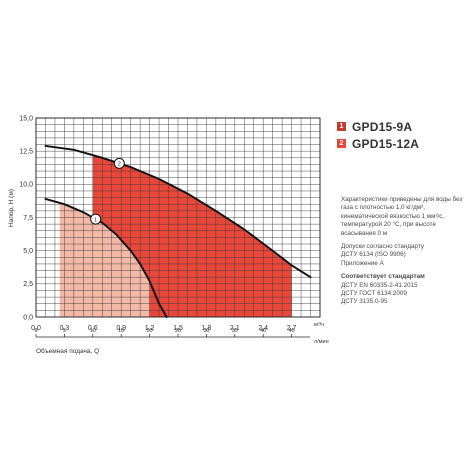 This screenshot has width=474, height=474. I want to click on x-tick-label: 2,7, so click(292, 328).